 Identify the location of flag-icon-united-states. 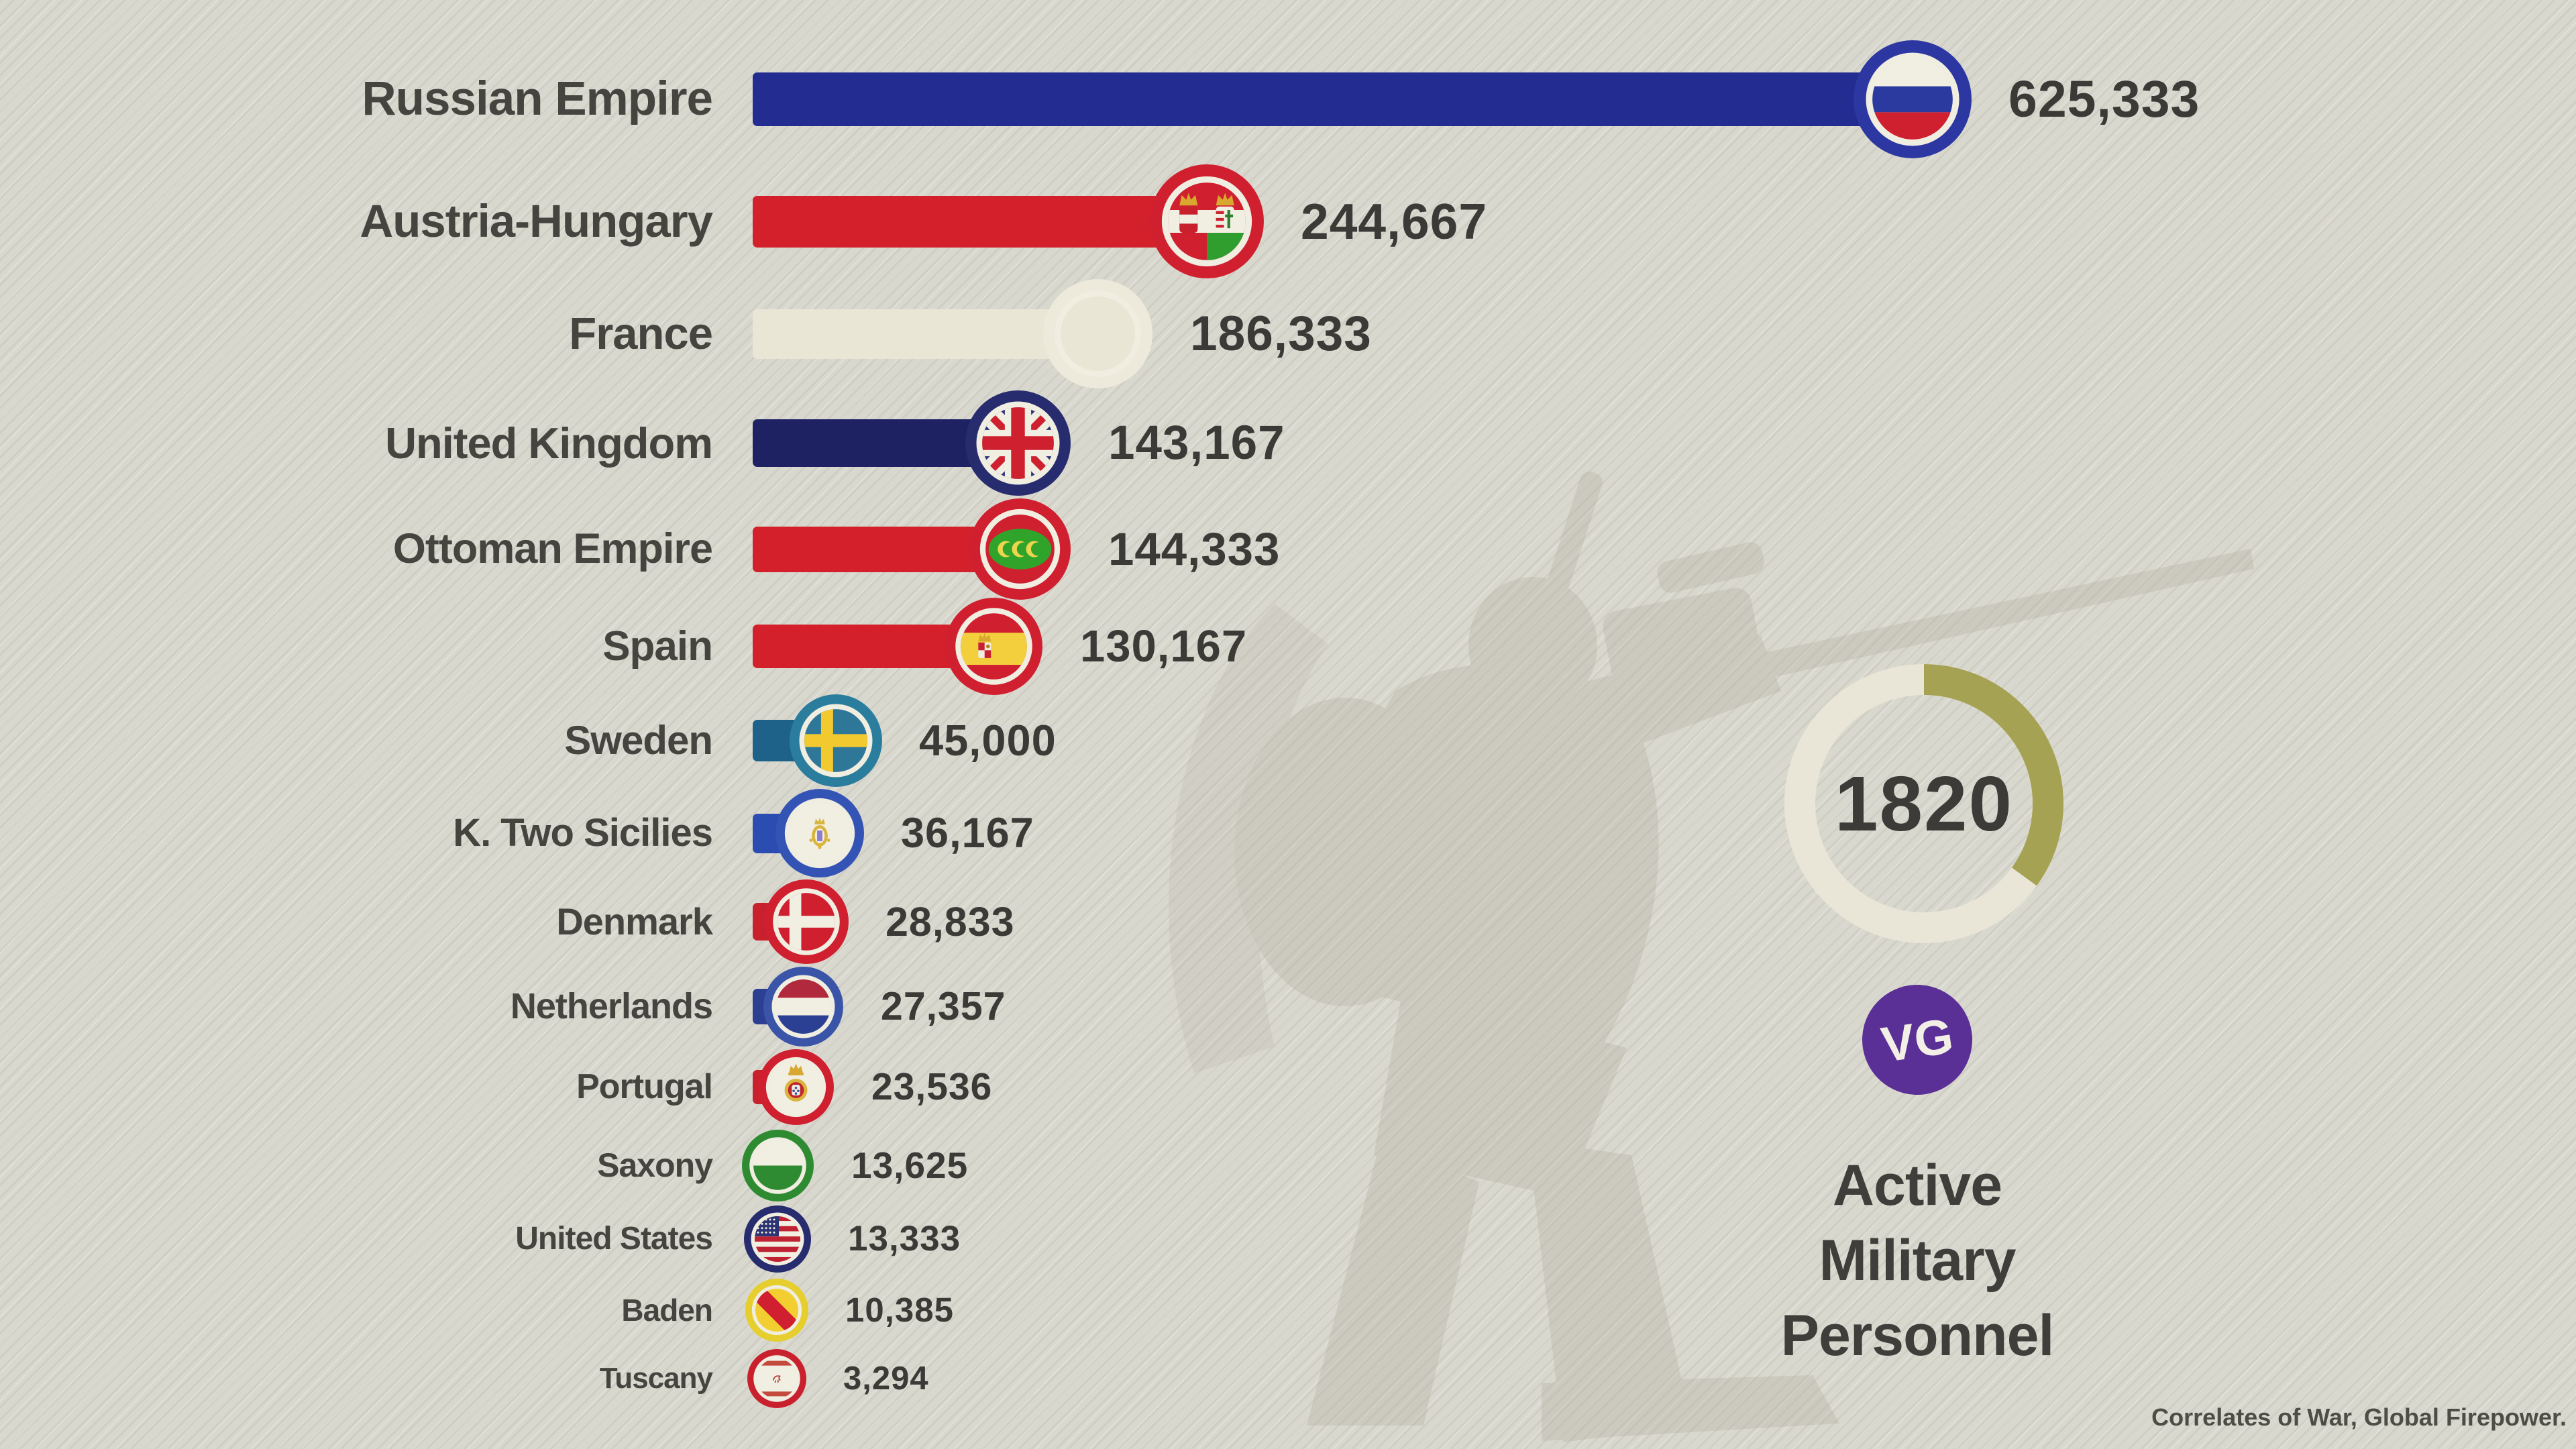
(777, 1239).